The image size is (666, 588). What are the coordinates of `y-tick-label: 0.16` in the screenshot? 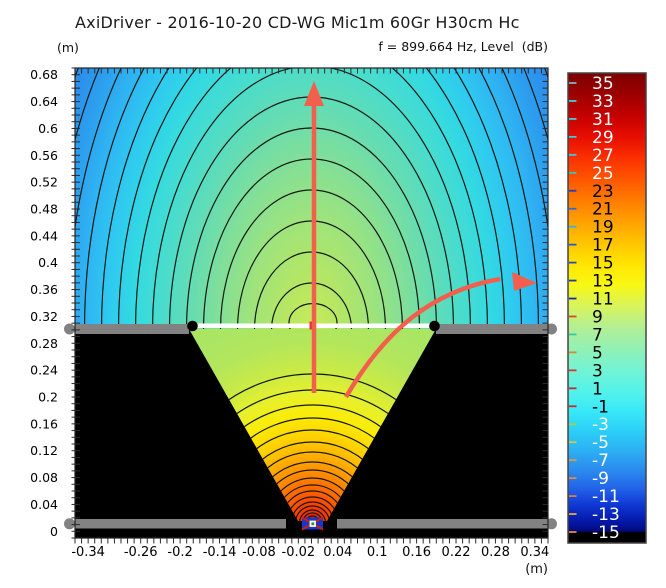 It's located at (44, 423).